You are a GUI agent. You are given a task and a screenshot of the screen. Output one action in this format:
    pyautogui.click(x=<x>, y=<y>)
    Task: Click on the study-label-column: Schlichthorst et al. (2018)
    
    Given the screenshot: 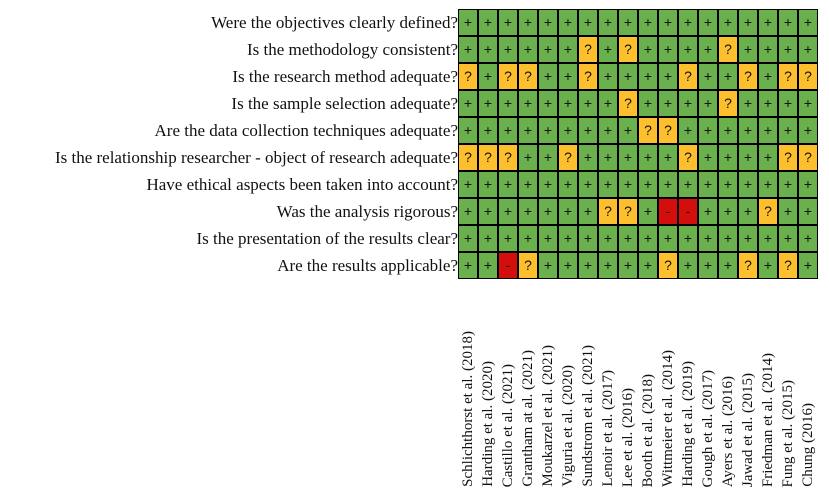 What is the action you would take?
    pyautogui.click(x=468, y=391)
    